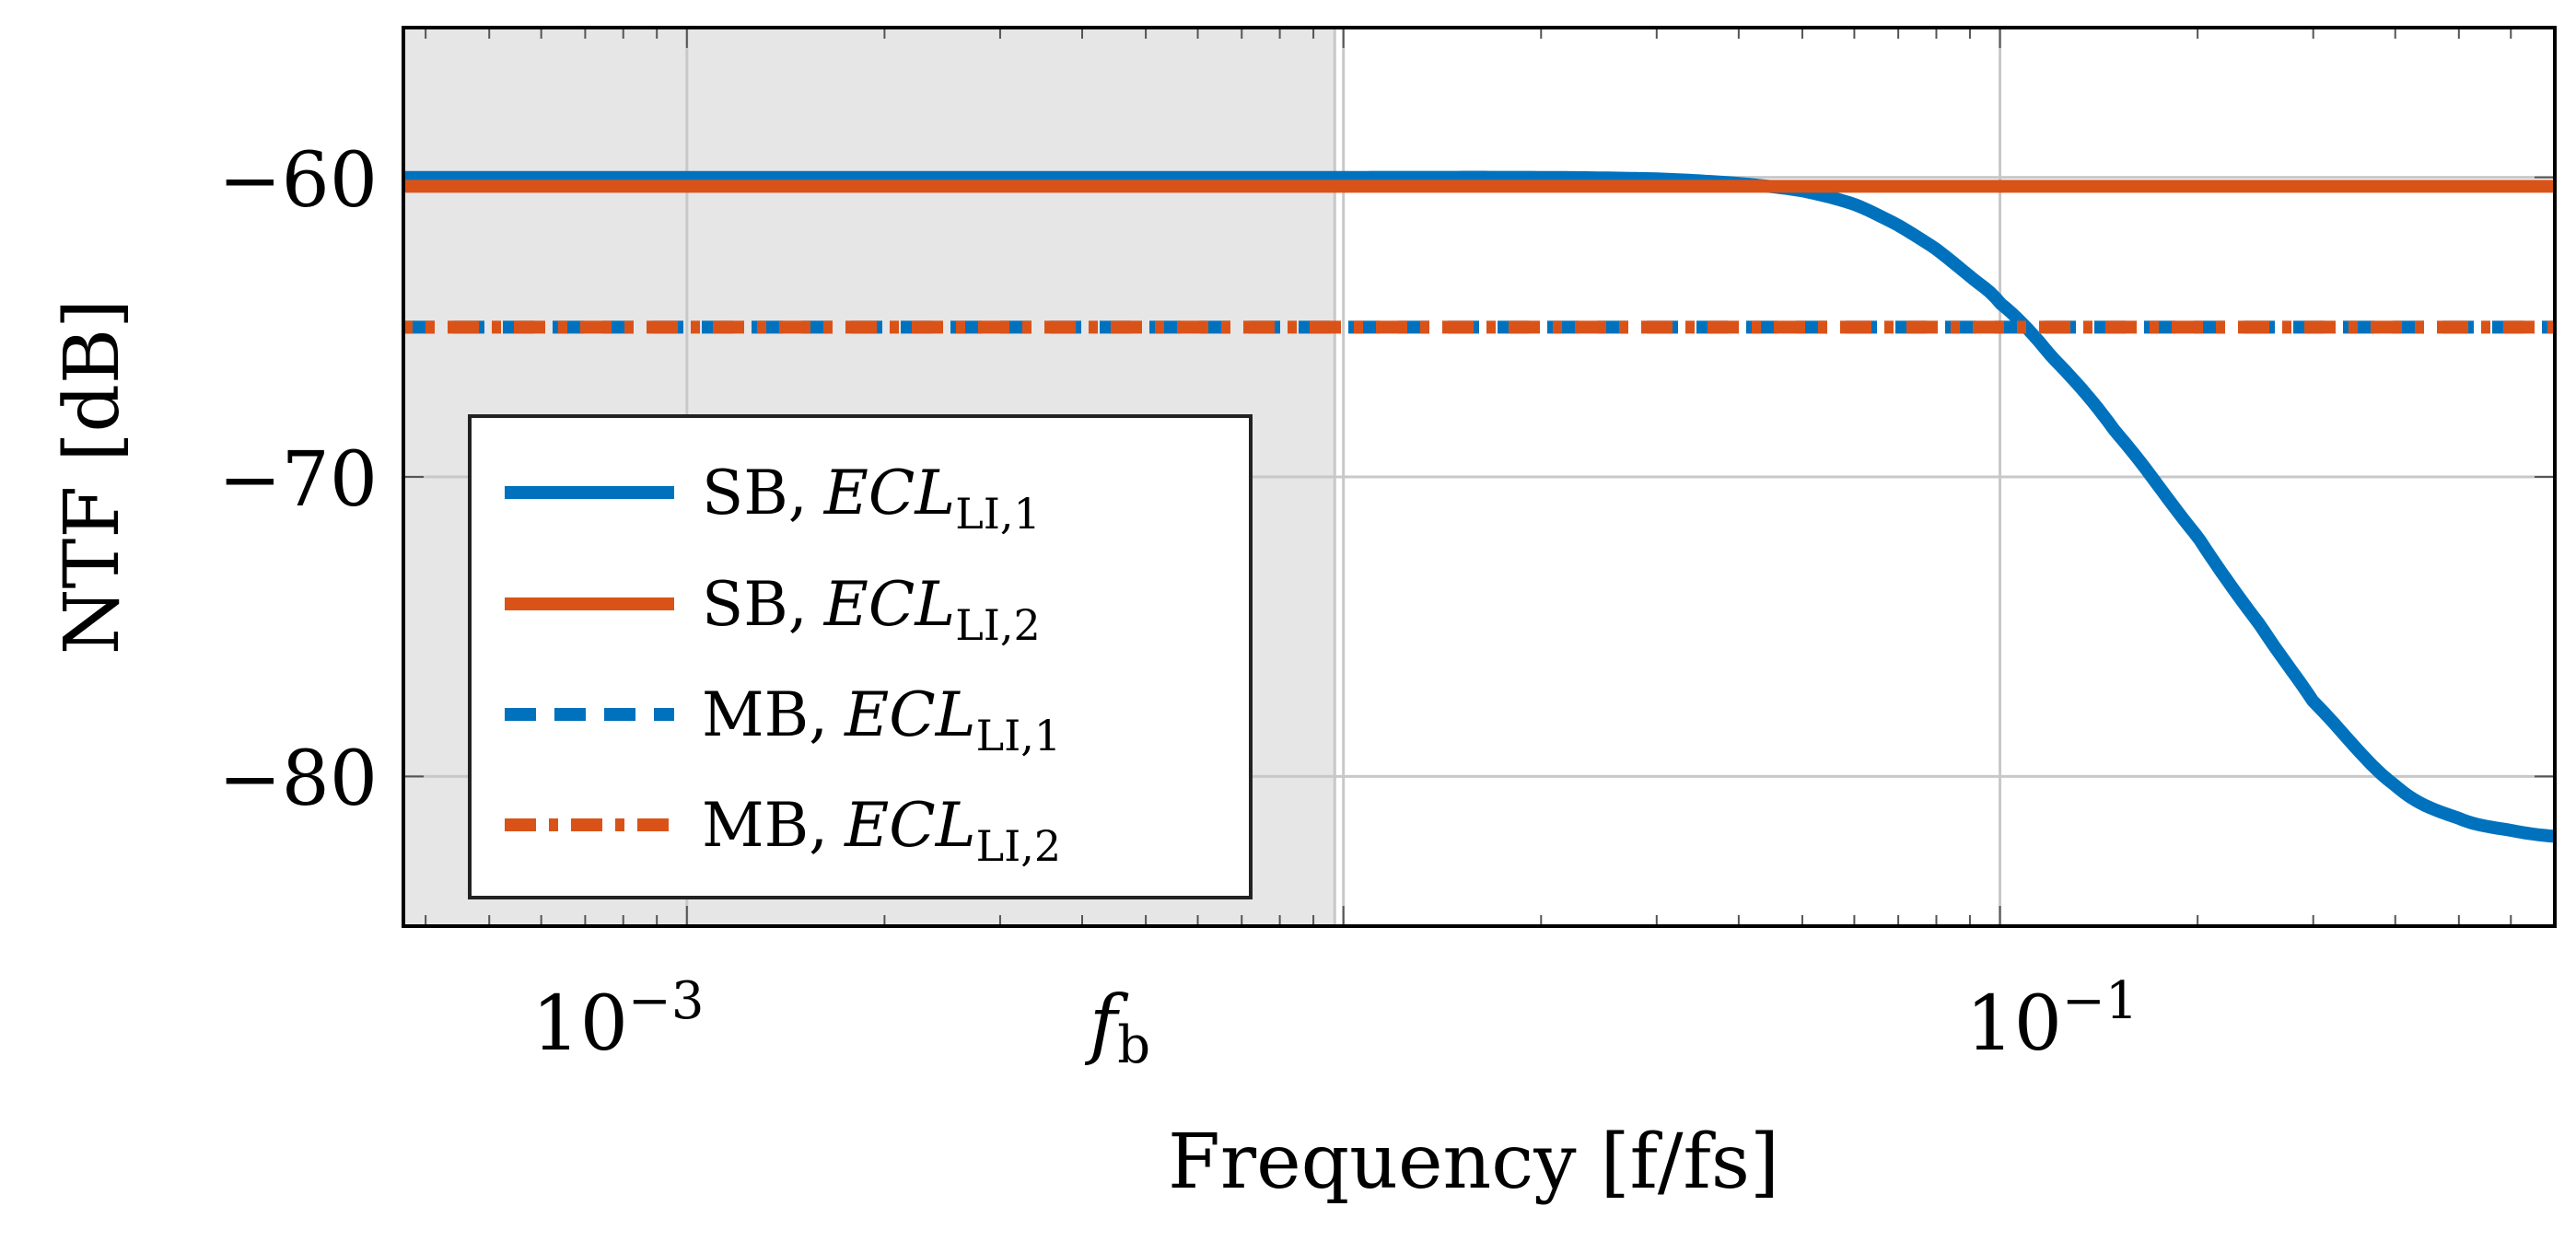  What do you see at coordinates (1117, 1027) in the screenshot?
I see `x-tick-label-fb: fb` at bounding box center [1117, 1027].